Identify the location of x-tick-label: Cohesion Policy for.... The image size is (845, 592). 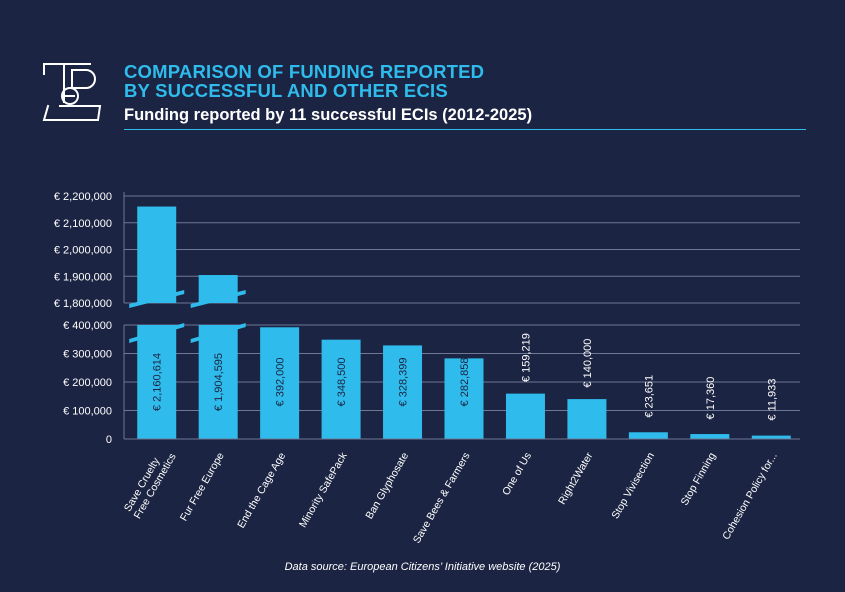
(750, 496).